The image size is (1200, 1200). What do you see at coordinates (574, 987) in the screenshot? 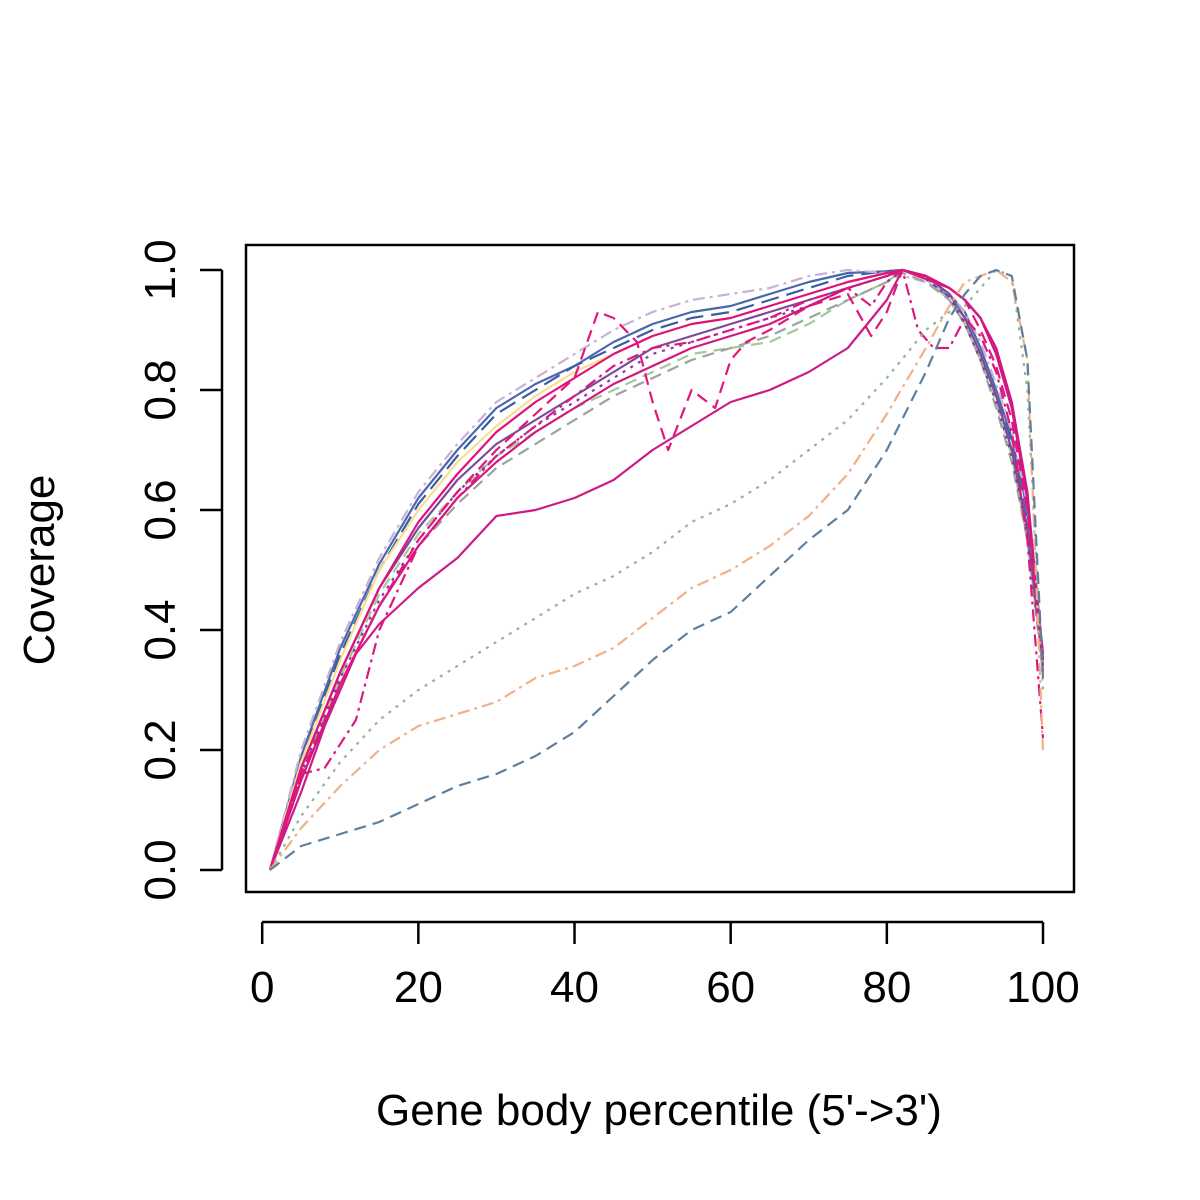
I see `x-tick-label: 40` at bounding box center [574, 987].